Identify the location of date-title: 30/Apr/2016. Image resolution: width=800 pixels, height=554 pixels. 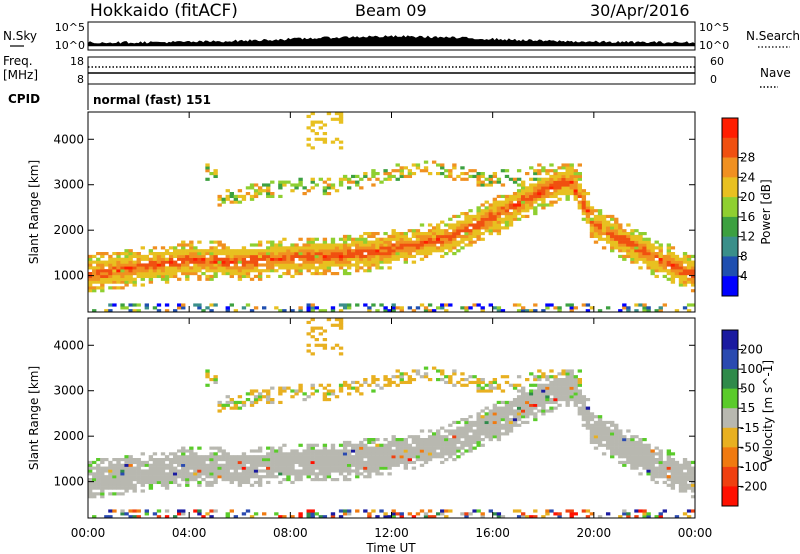
(640, 10).